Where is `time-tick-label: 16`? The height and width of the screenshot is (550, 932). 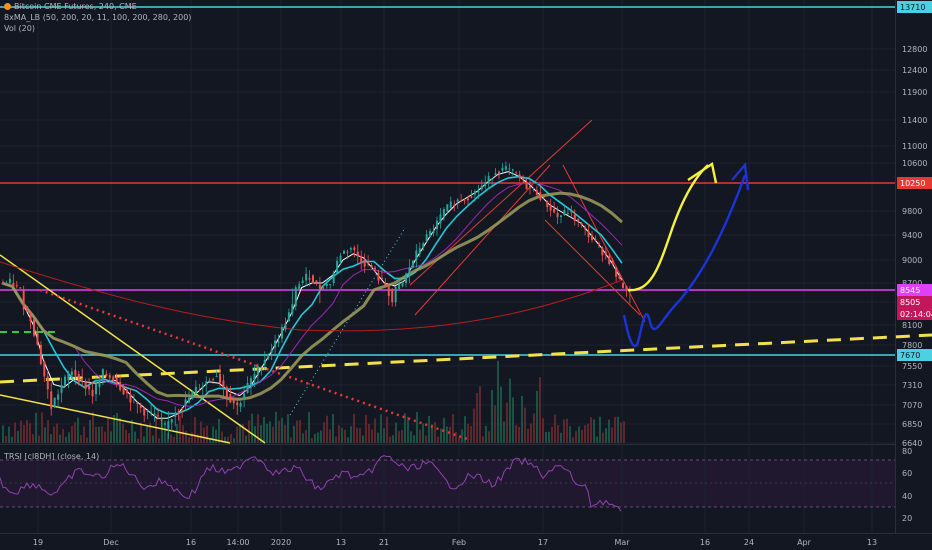
time-tick-label: 16 is located at coordinates (191, 542).